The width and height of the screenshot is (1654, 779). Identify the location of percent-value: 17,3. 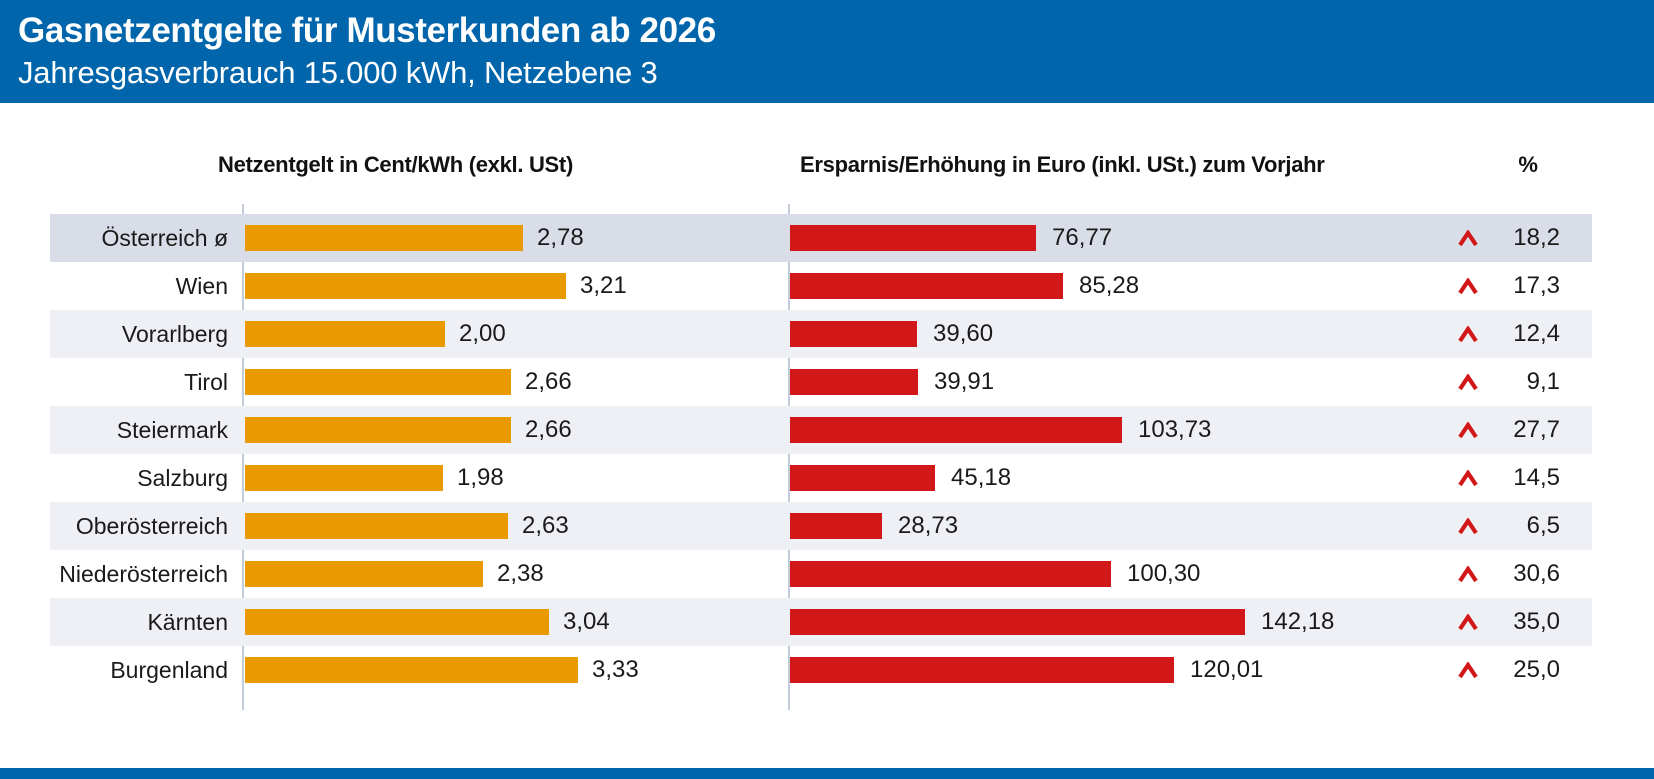
(1536, 285).